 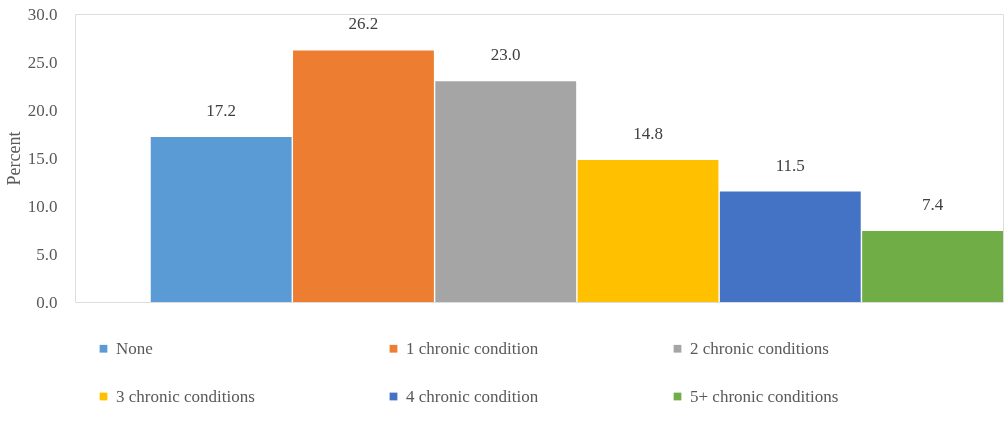 What do you see at coordinates (47, 302) in the screenshot?
I see `y-tick-label: 0.0` at bounding box center [47, 302].